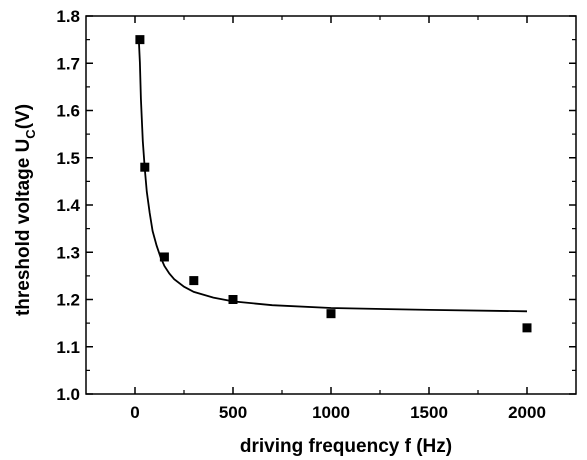  I want to click on x-tick-label: 2000, so click(527, 412).